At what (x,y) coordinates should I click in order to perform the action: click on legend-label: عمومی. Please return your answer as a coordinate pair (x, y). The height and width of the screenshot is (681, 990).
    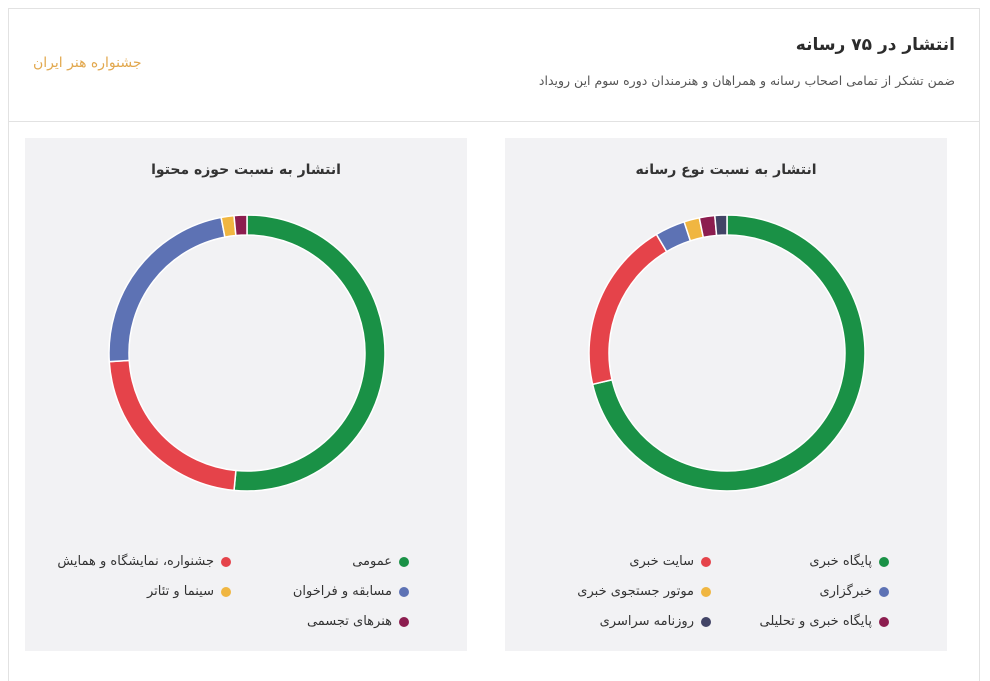
    Looking at the image, I should click on (372, 561).